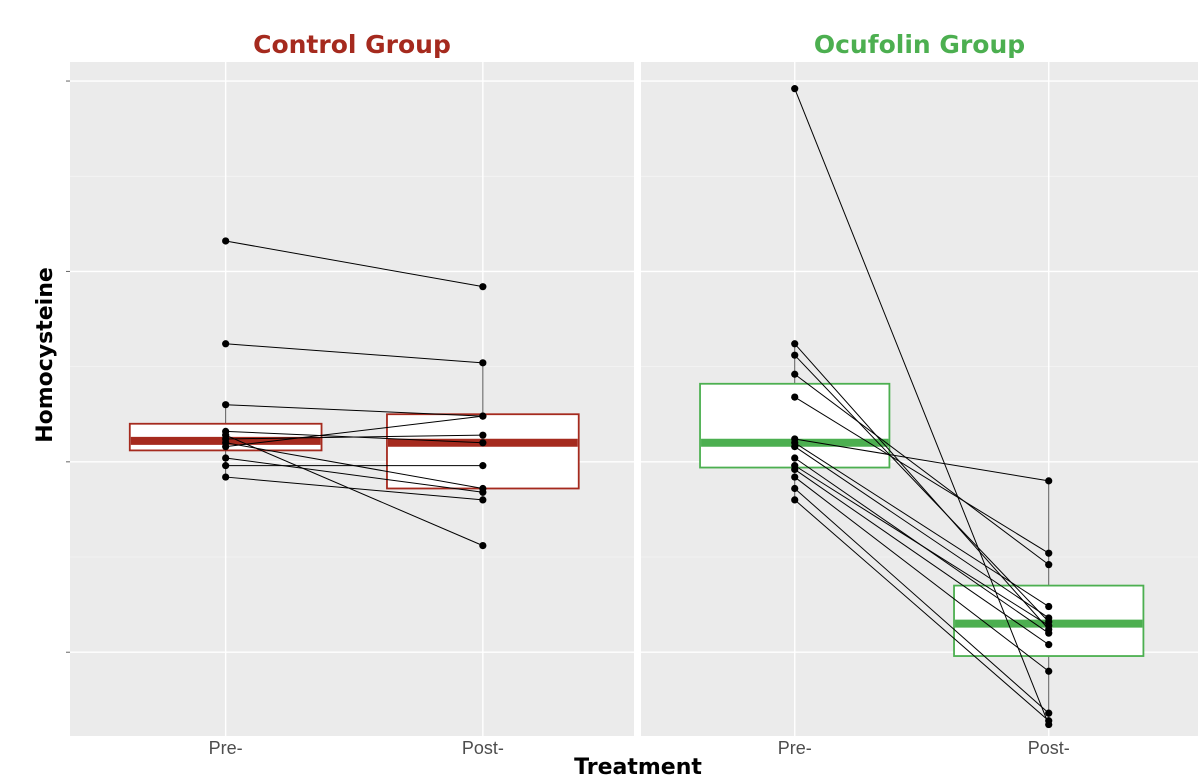 The image size is (1198, 778). I want to click on panel-title: Control Group, so click(352, 44).